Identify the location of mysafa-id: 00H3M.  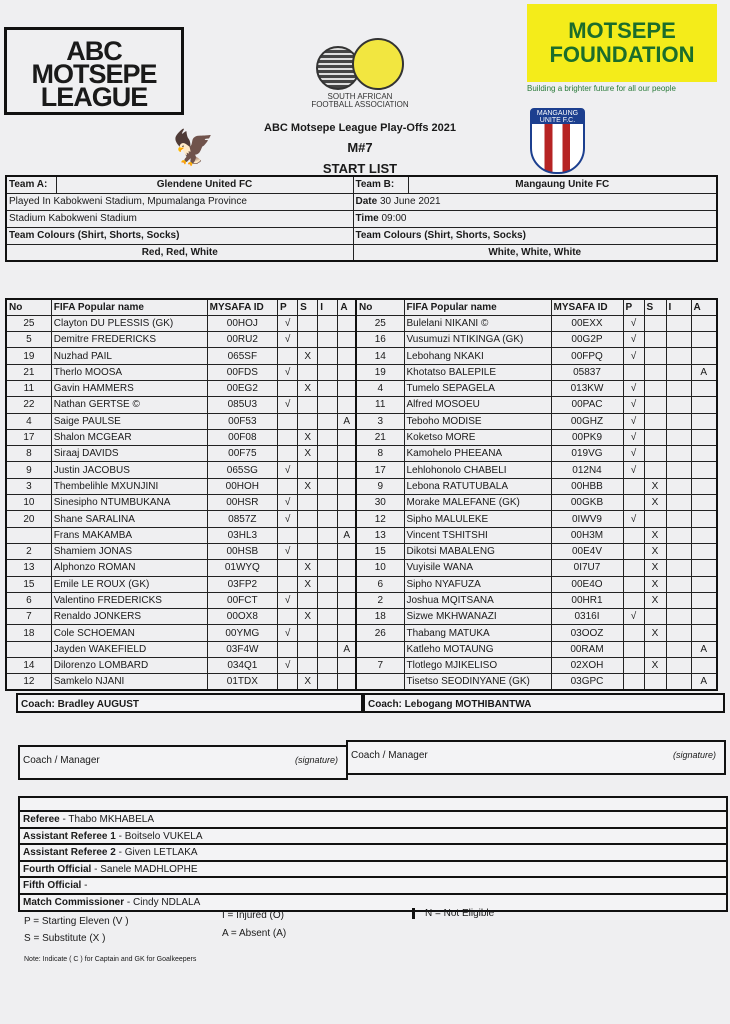
(587, 535).